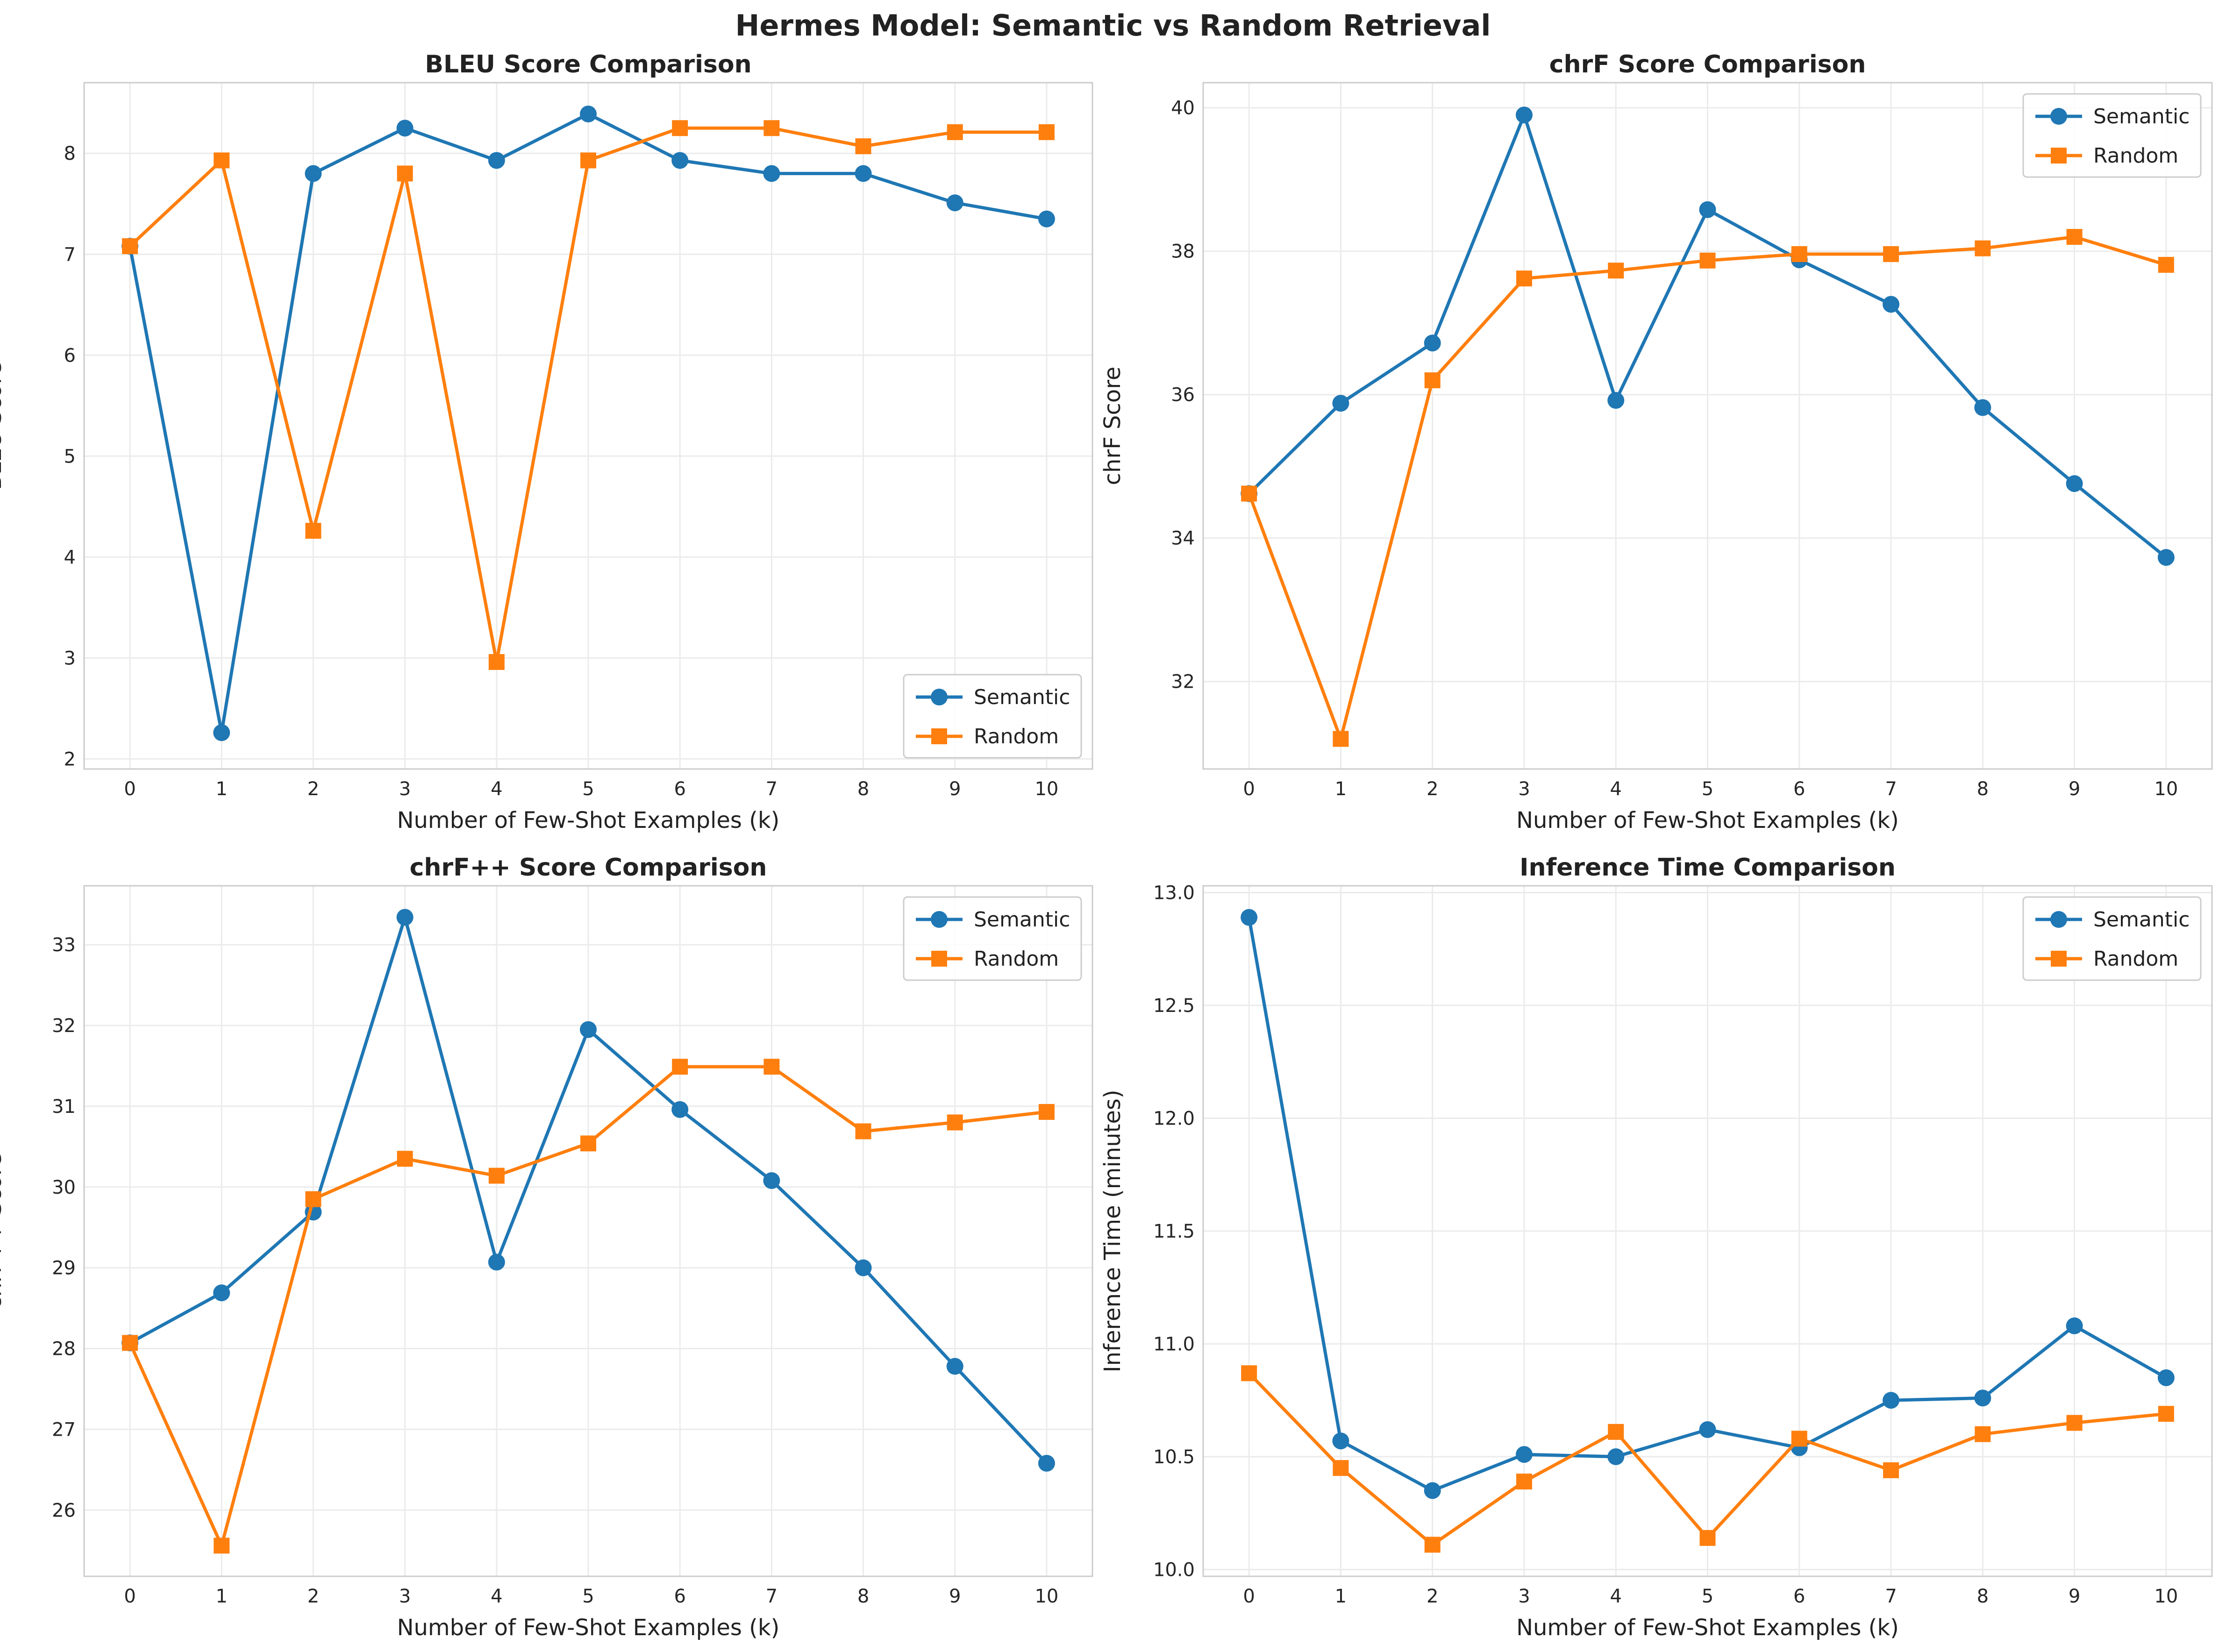  Describe the element at coordinates (70, 355) in the screenshot. I see `y-tick-label: 6` at that location.